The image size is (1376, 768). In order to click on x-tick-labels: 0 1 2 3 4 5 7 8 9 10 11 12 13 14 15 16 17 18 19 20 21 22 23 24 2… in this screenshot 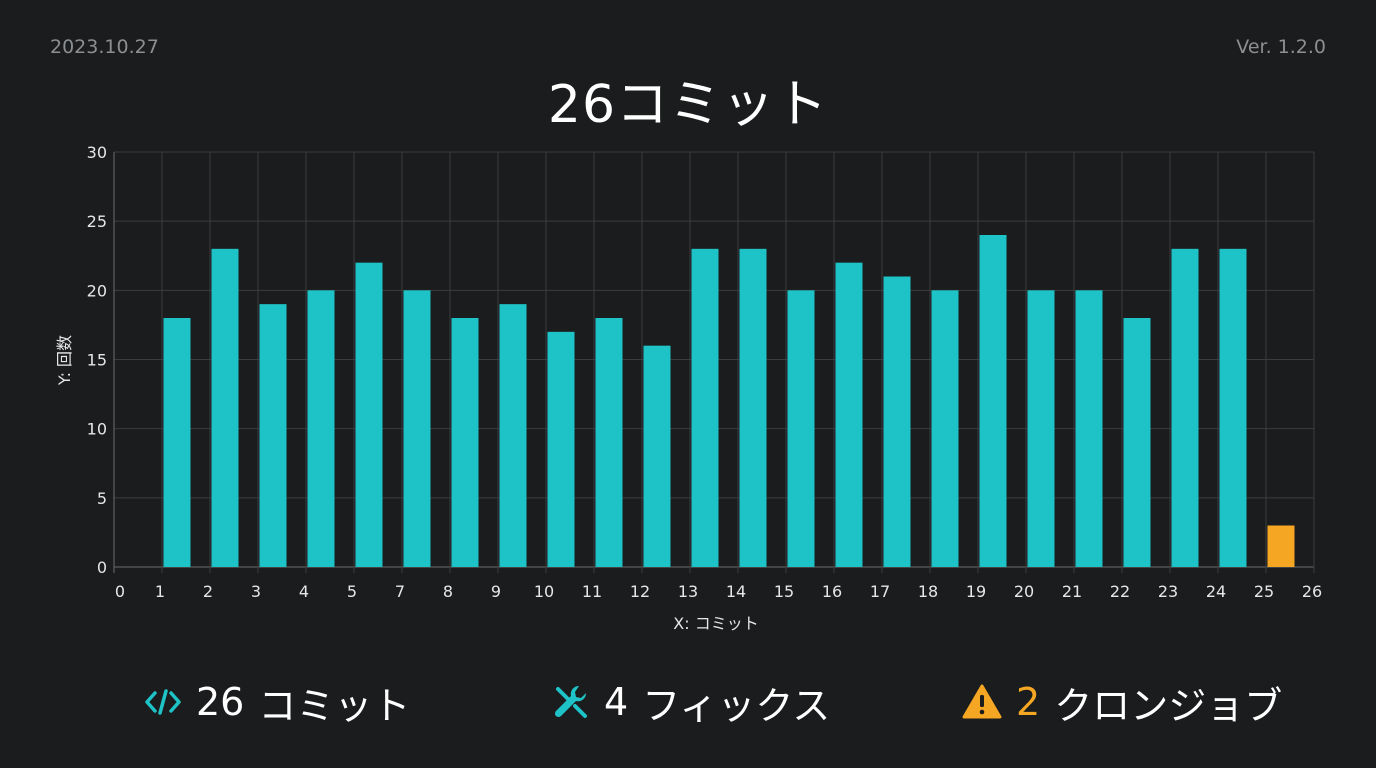, I will do `click(718, 591)`.